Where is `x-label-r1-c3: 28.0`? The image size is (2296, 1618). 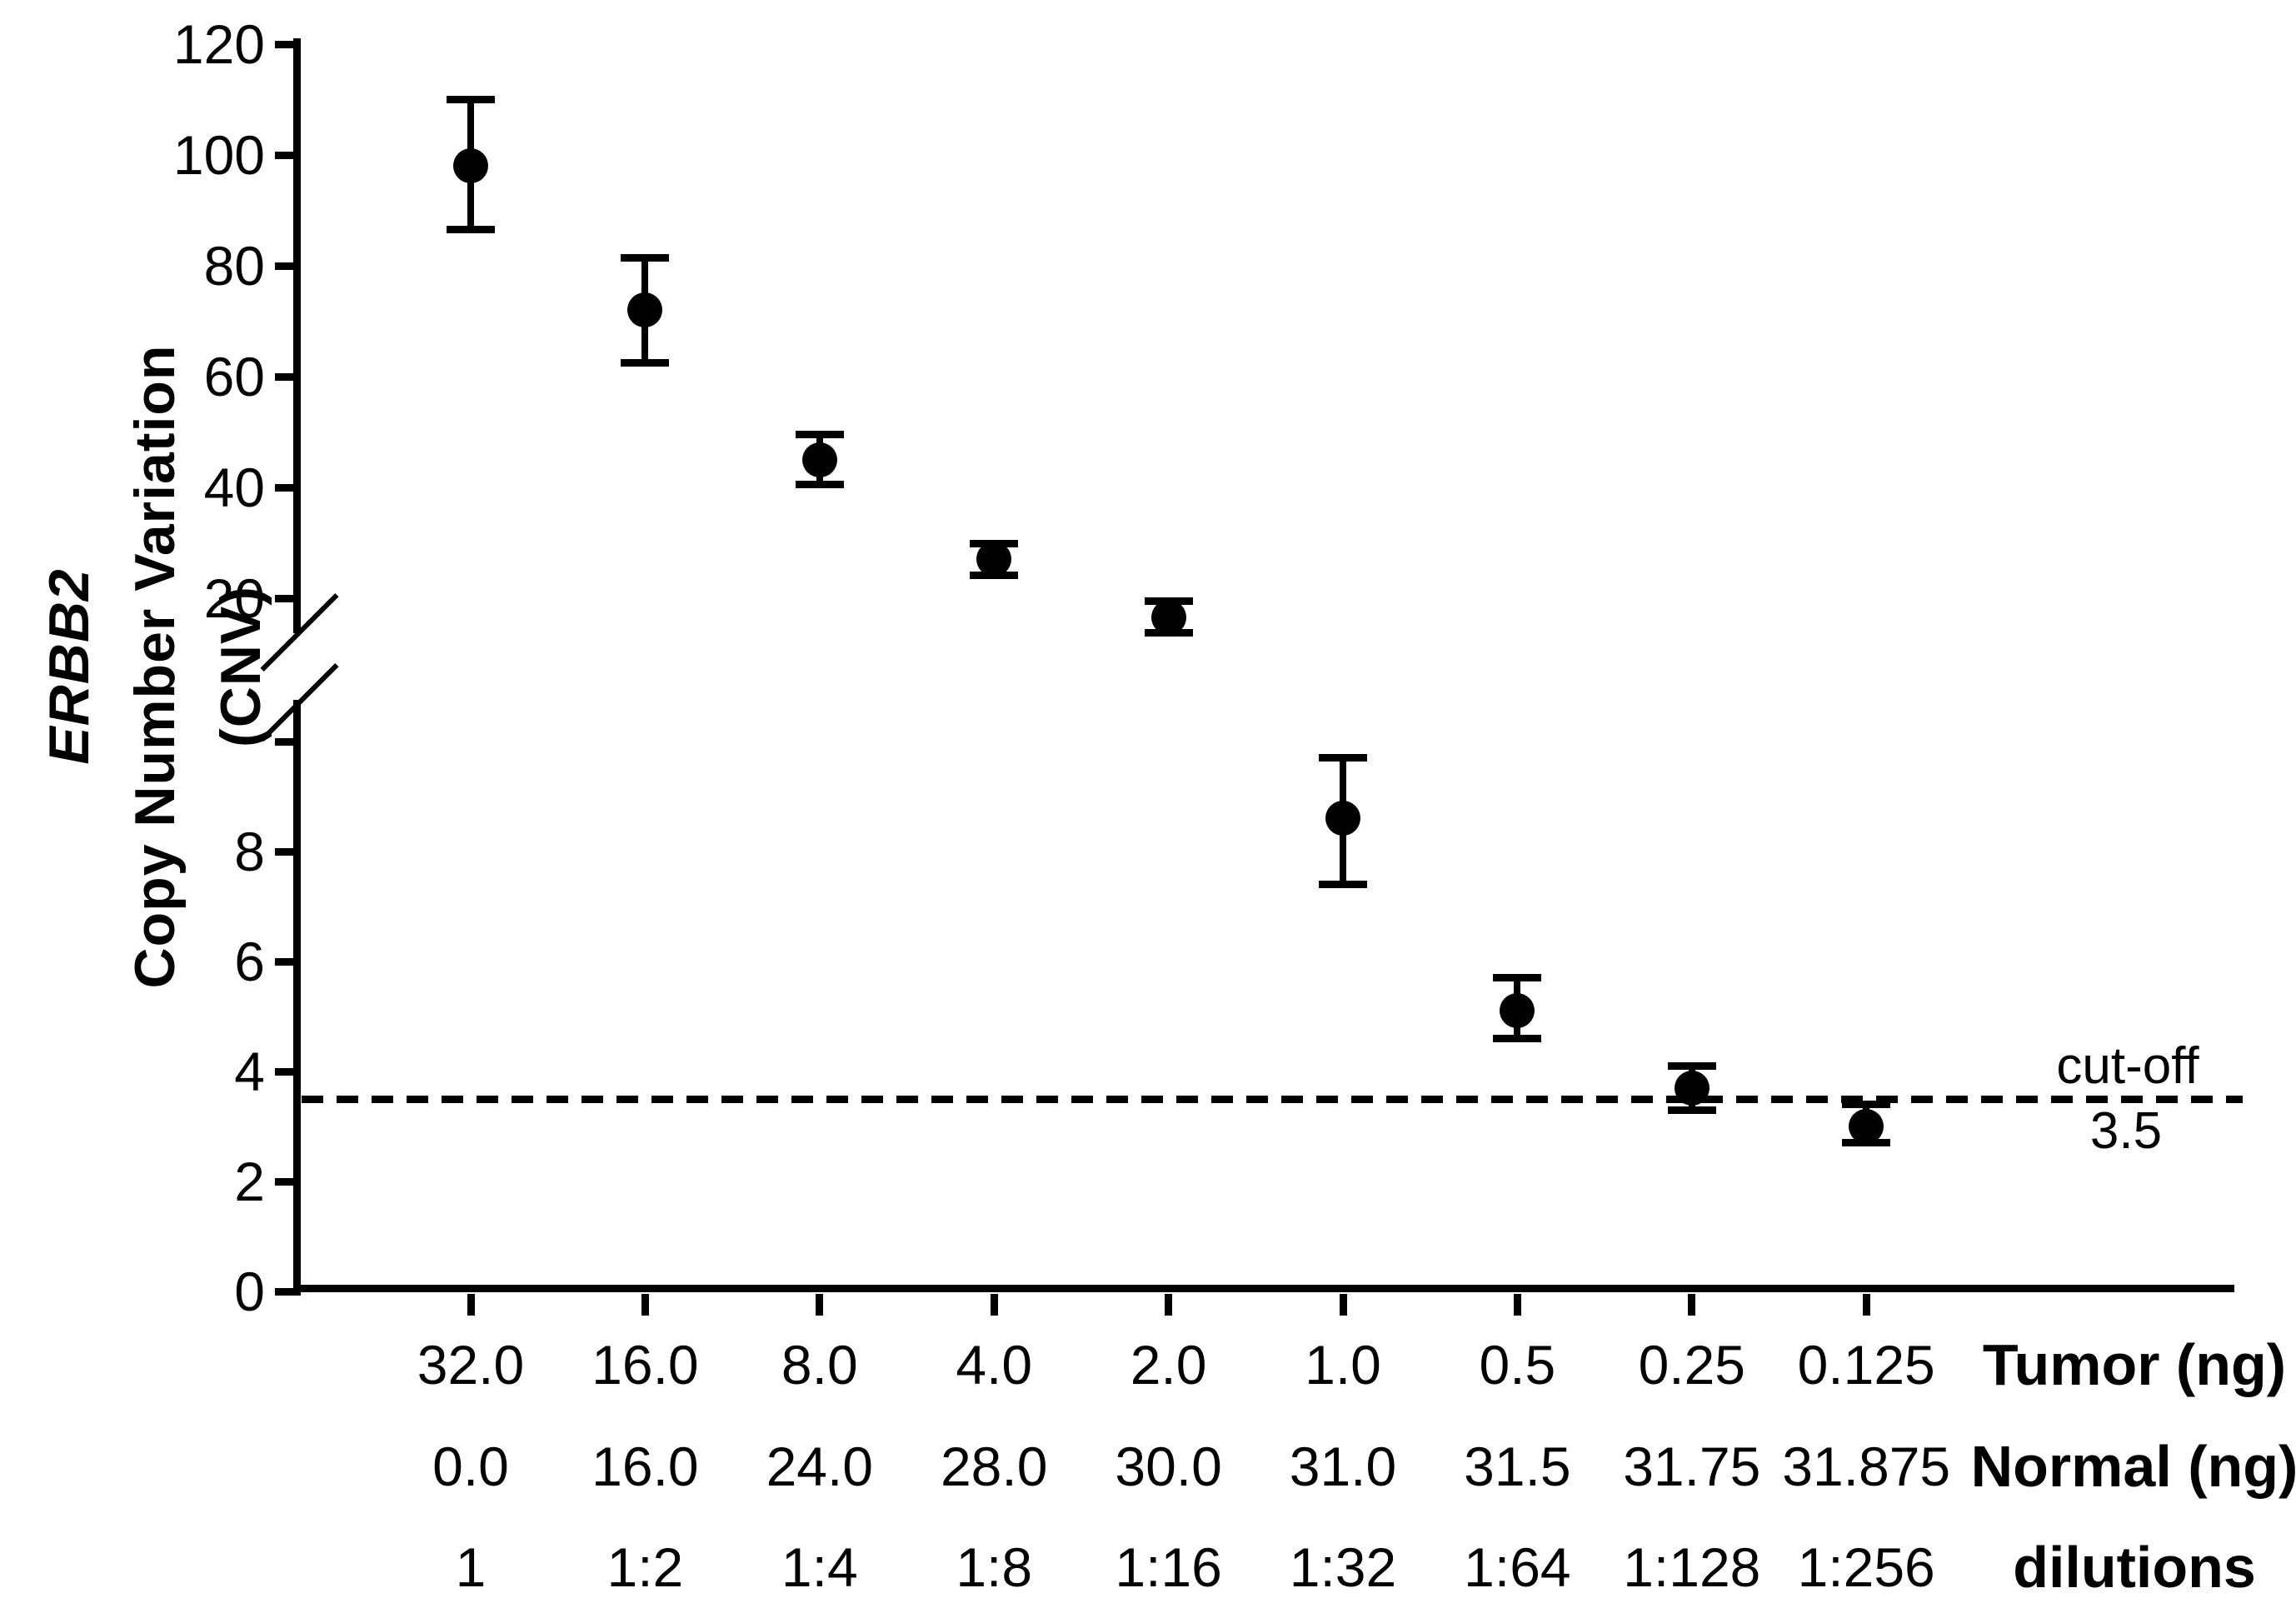
x-label-r1-c3: 28.0 is located at coordinates (994, 1466).